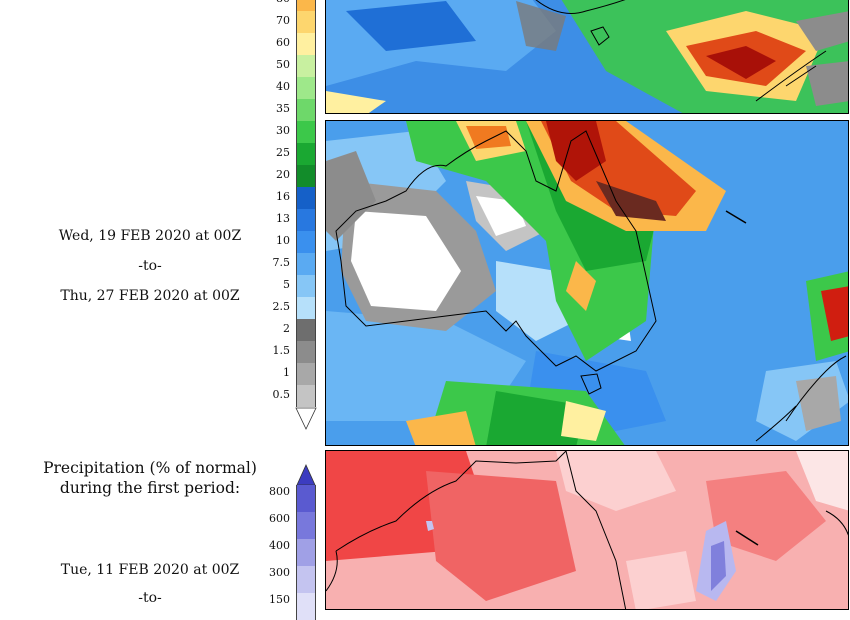 The height and width of the screenshot is (620, 850). What do you see at coordinates (283, 108) in the screenshot?
I see `precip-colorbar-tick-label: 35` at bounding box center [283, 108].